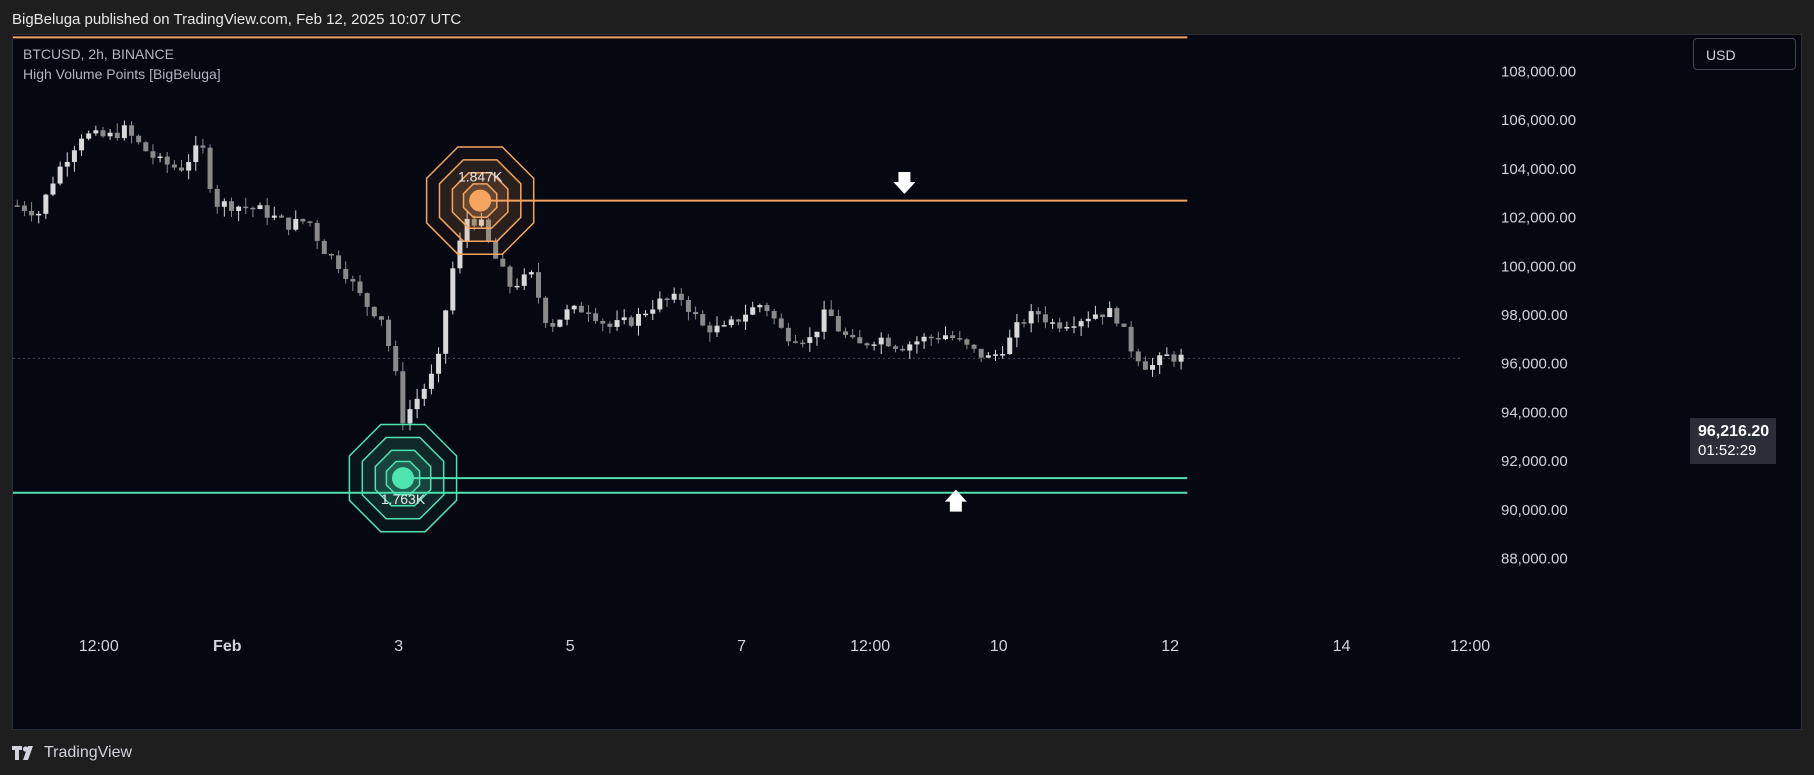  I want to click on currency-button: USD, so click(1744, 54).